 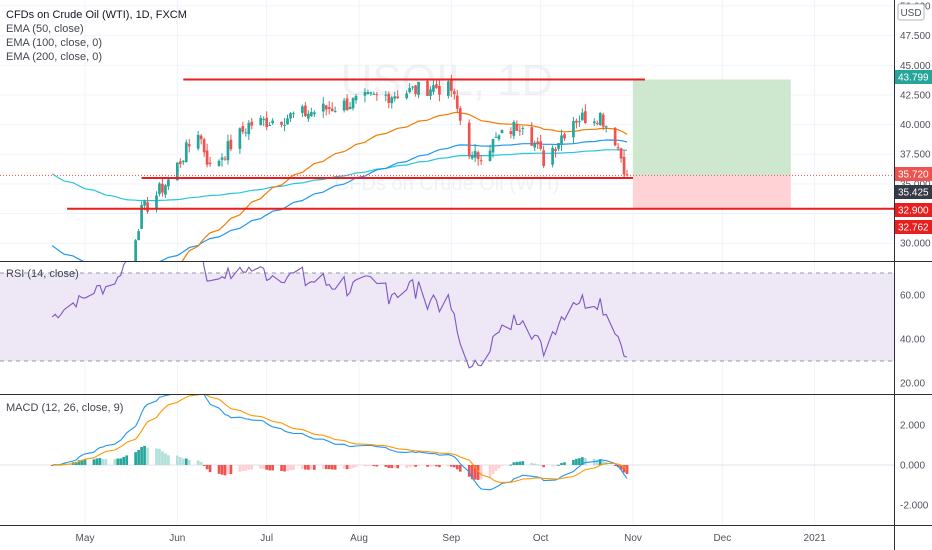 I want to click on rsi-line, so click(x=339, y=315).